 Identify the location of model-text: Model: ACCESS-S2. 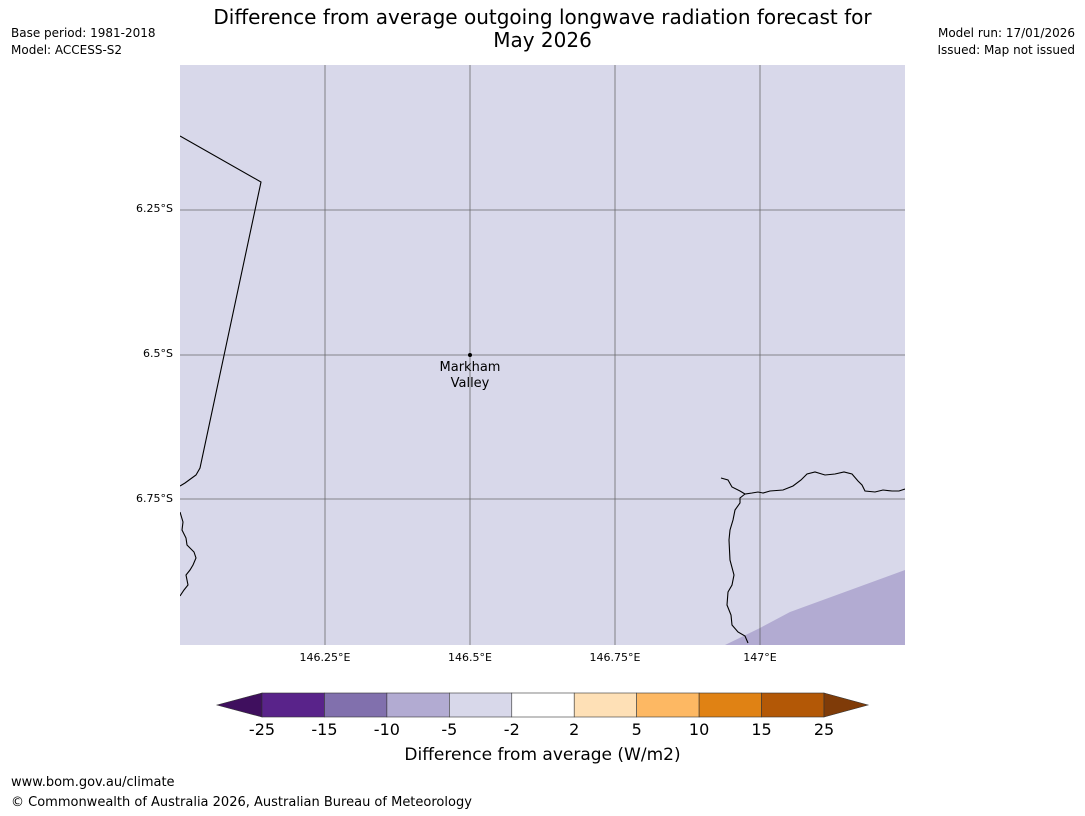
(67, 50).